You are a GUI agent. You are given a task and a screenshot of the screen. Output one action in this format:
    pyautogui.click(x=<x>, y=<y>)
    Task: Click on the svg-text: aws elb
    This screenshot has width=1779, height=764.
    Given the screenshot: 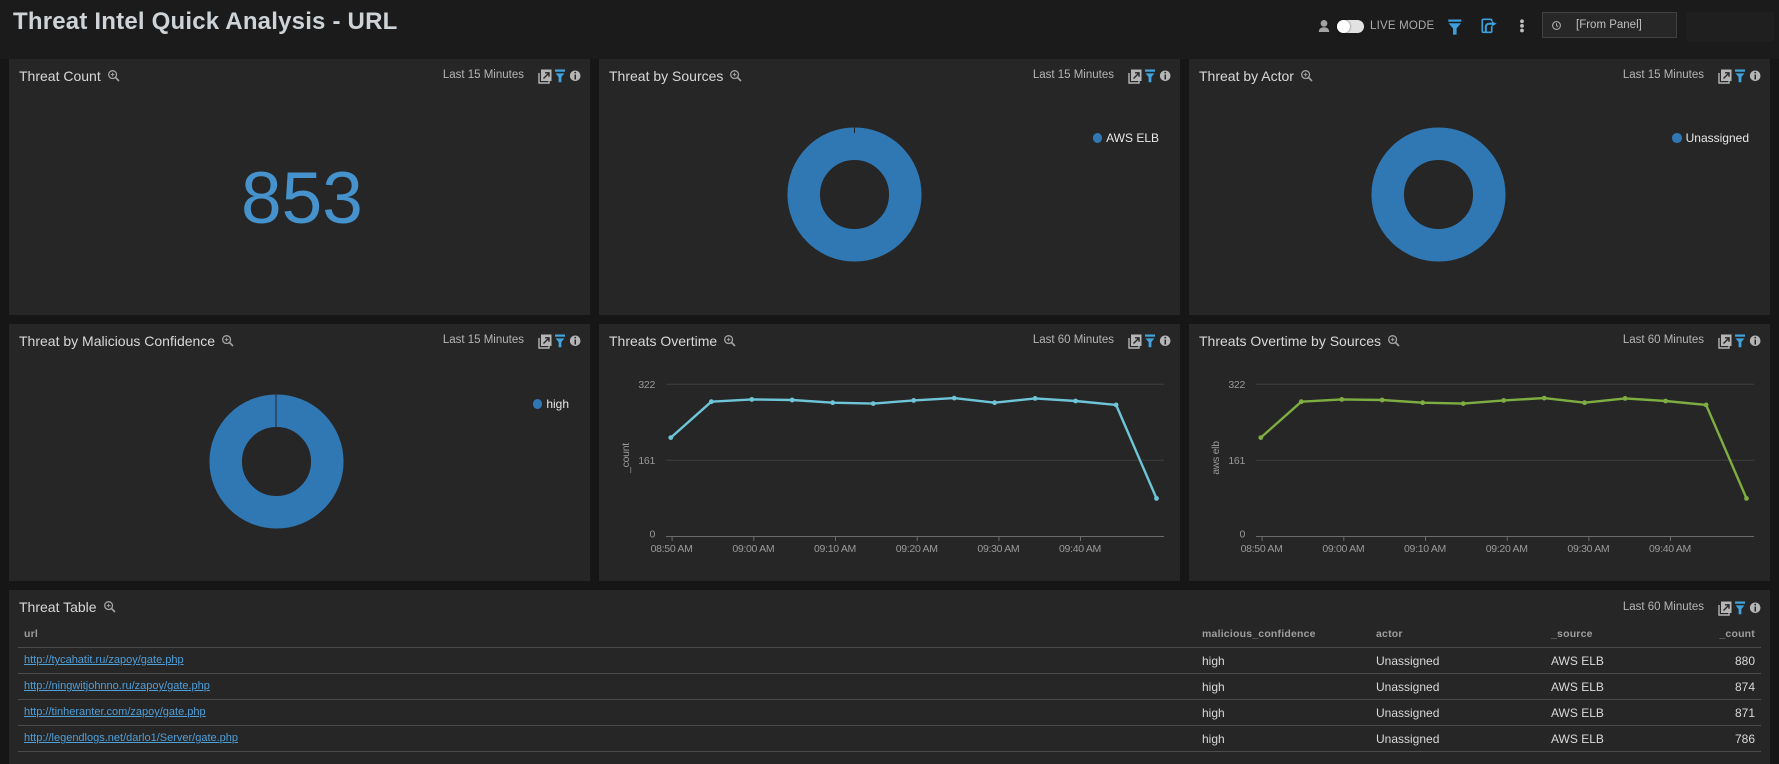 What is the action you would take?
    pyautogui.click(x=1216, y=458)
    